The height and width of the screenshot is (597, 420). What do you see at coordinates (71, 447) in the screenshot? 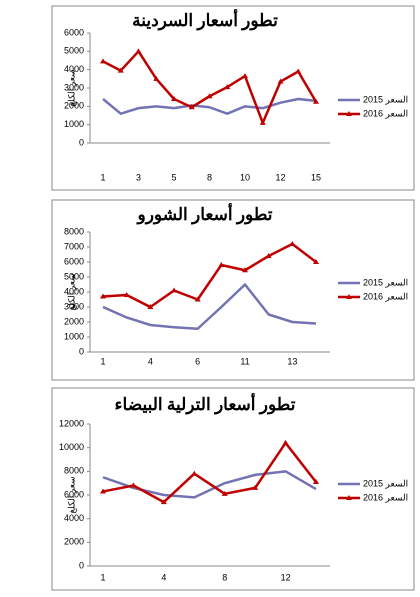
I see `y-tick-label: 10000` at bounding box center [71, 447].